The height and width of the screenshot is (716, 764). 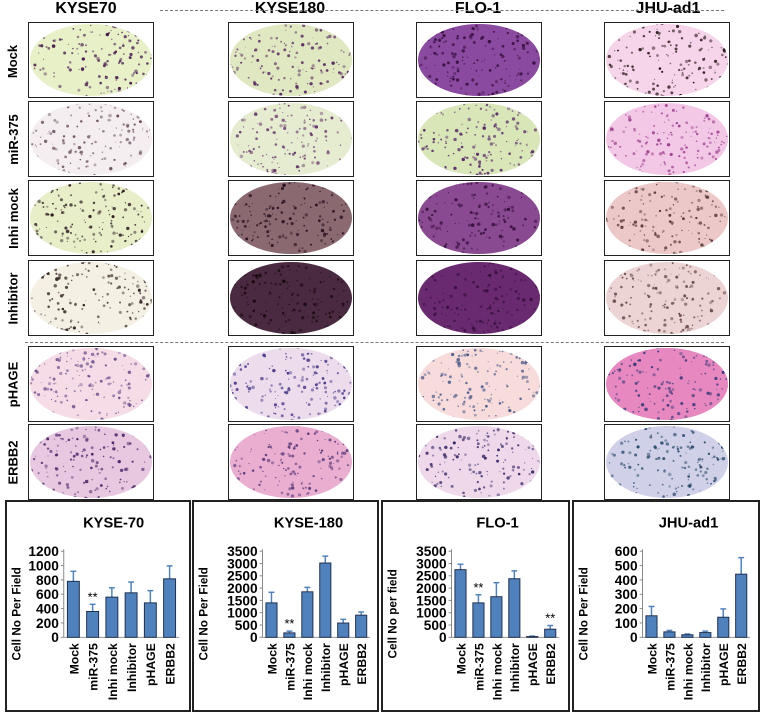 I want to click on micrograph-erbb2-jhuad1, so click(x=667, y=462).